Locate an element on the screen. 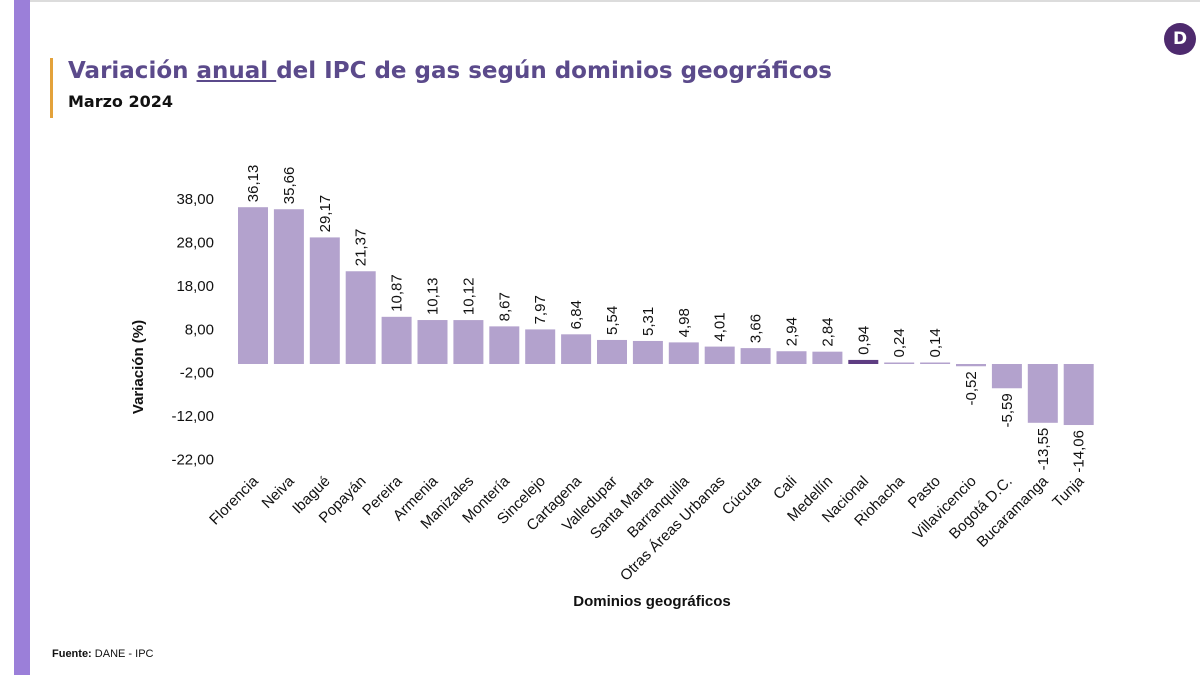 This screenshot has height=675, width=1200. source-label: Fuente: is located at coordinates (72, 654).